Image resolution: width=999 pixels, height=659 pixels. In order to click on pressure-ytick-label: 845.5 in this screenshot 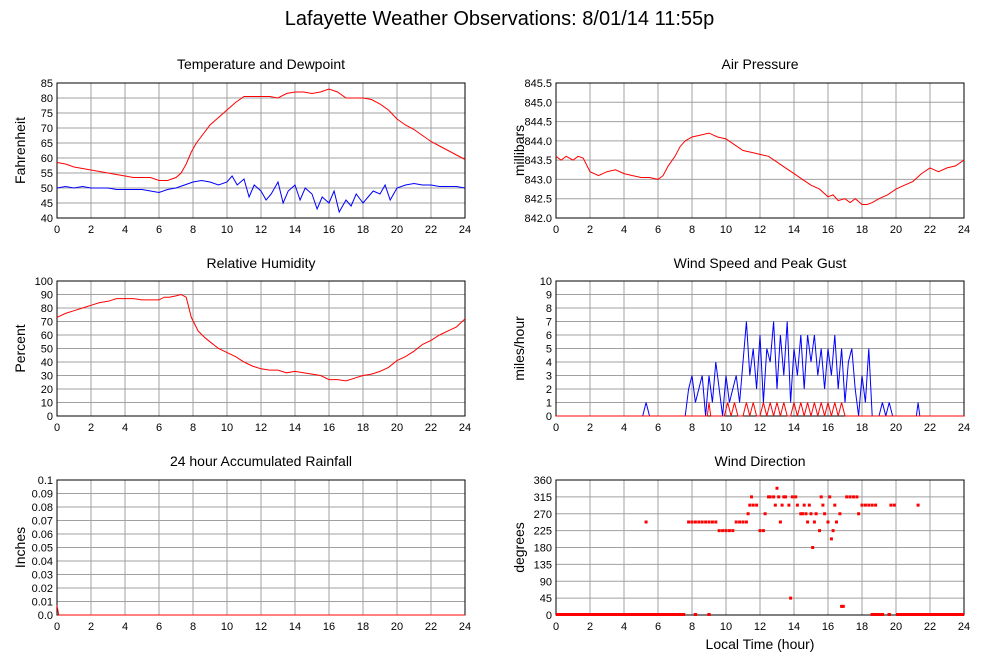, I will do `click(538, 84)`.